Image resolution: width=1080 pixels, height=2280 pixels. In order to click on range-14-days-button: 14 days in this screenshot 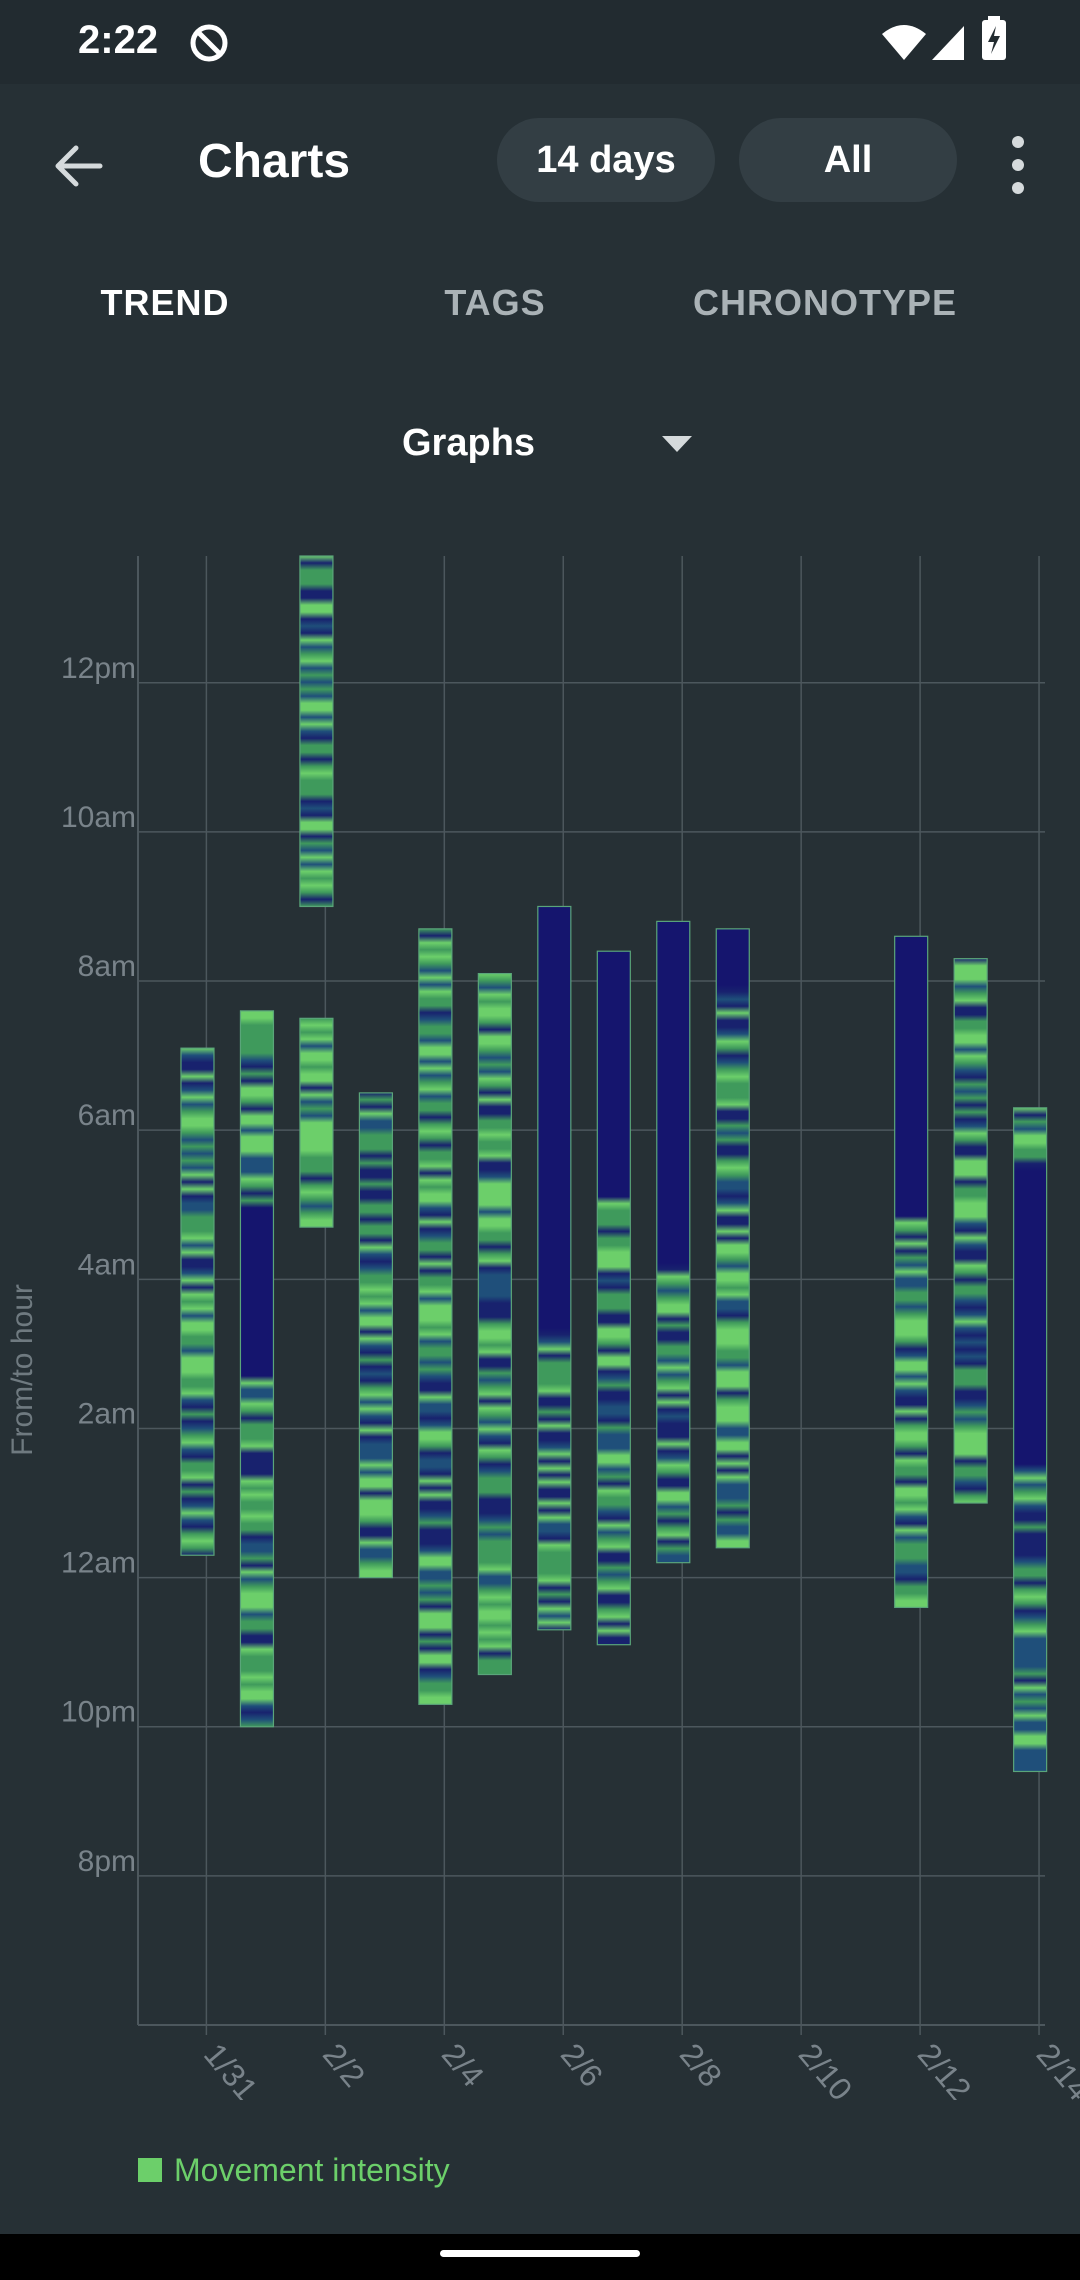, I will do `click(606, 160)`.